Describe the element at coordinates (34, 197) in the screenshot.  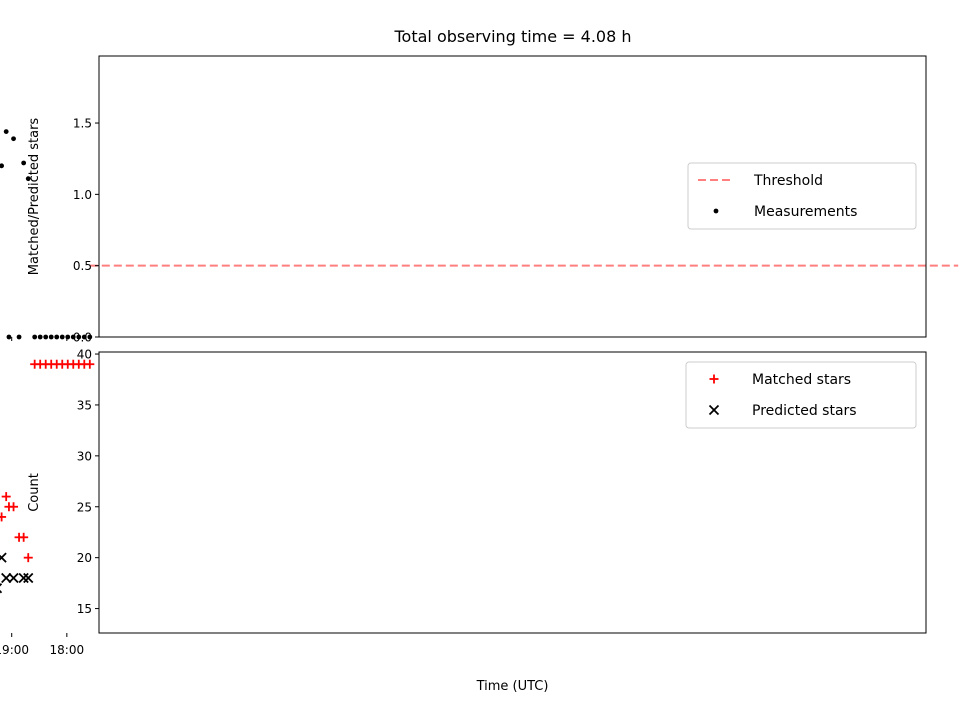
I see `ylabel-ratio: Matched/Predicted stars` at that location.